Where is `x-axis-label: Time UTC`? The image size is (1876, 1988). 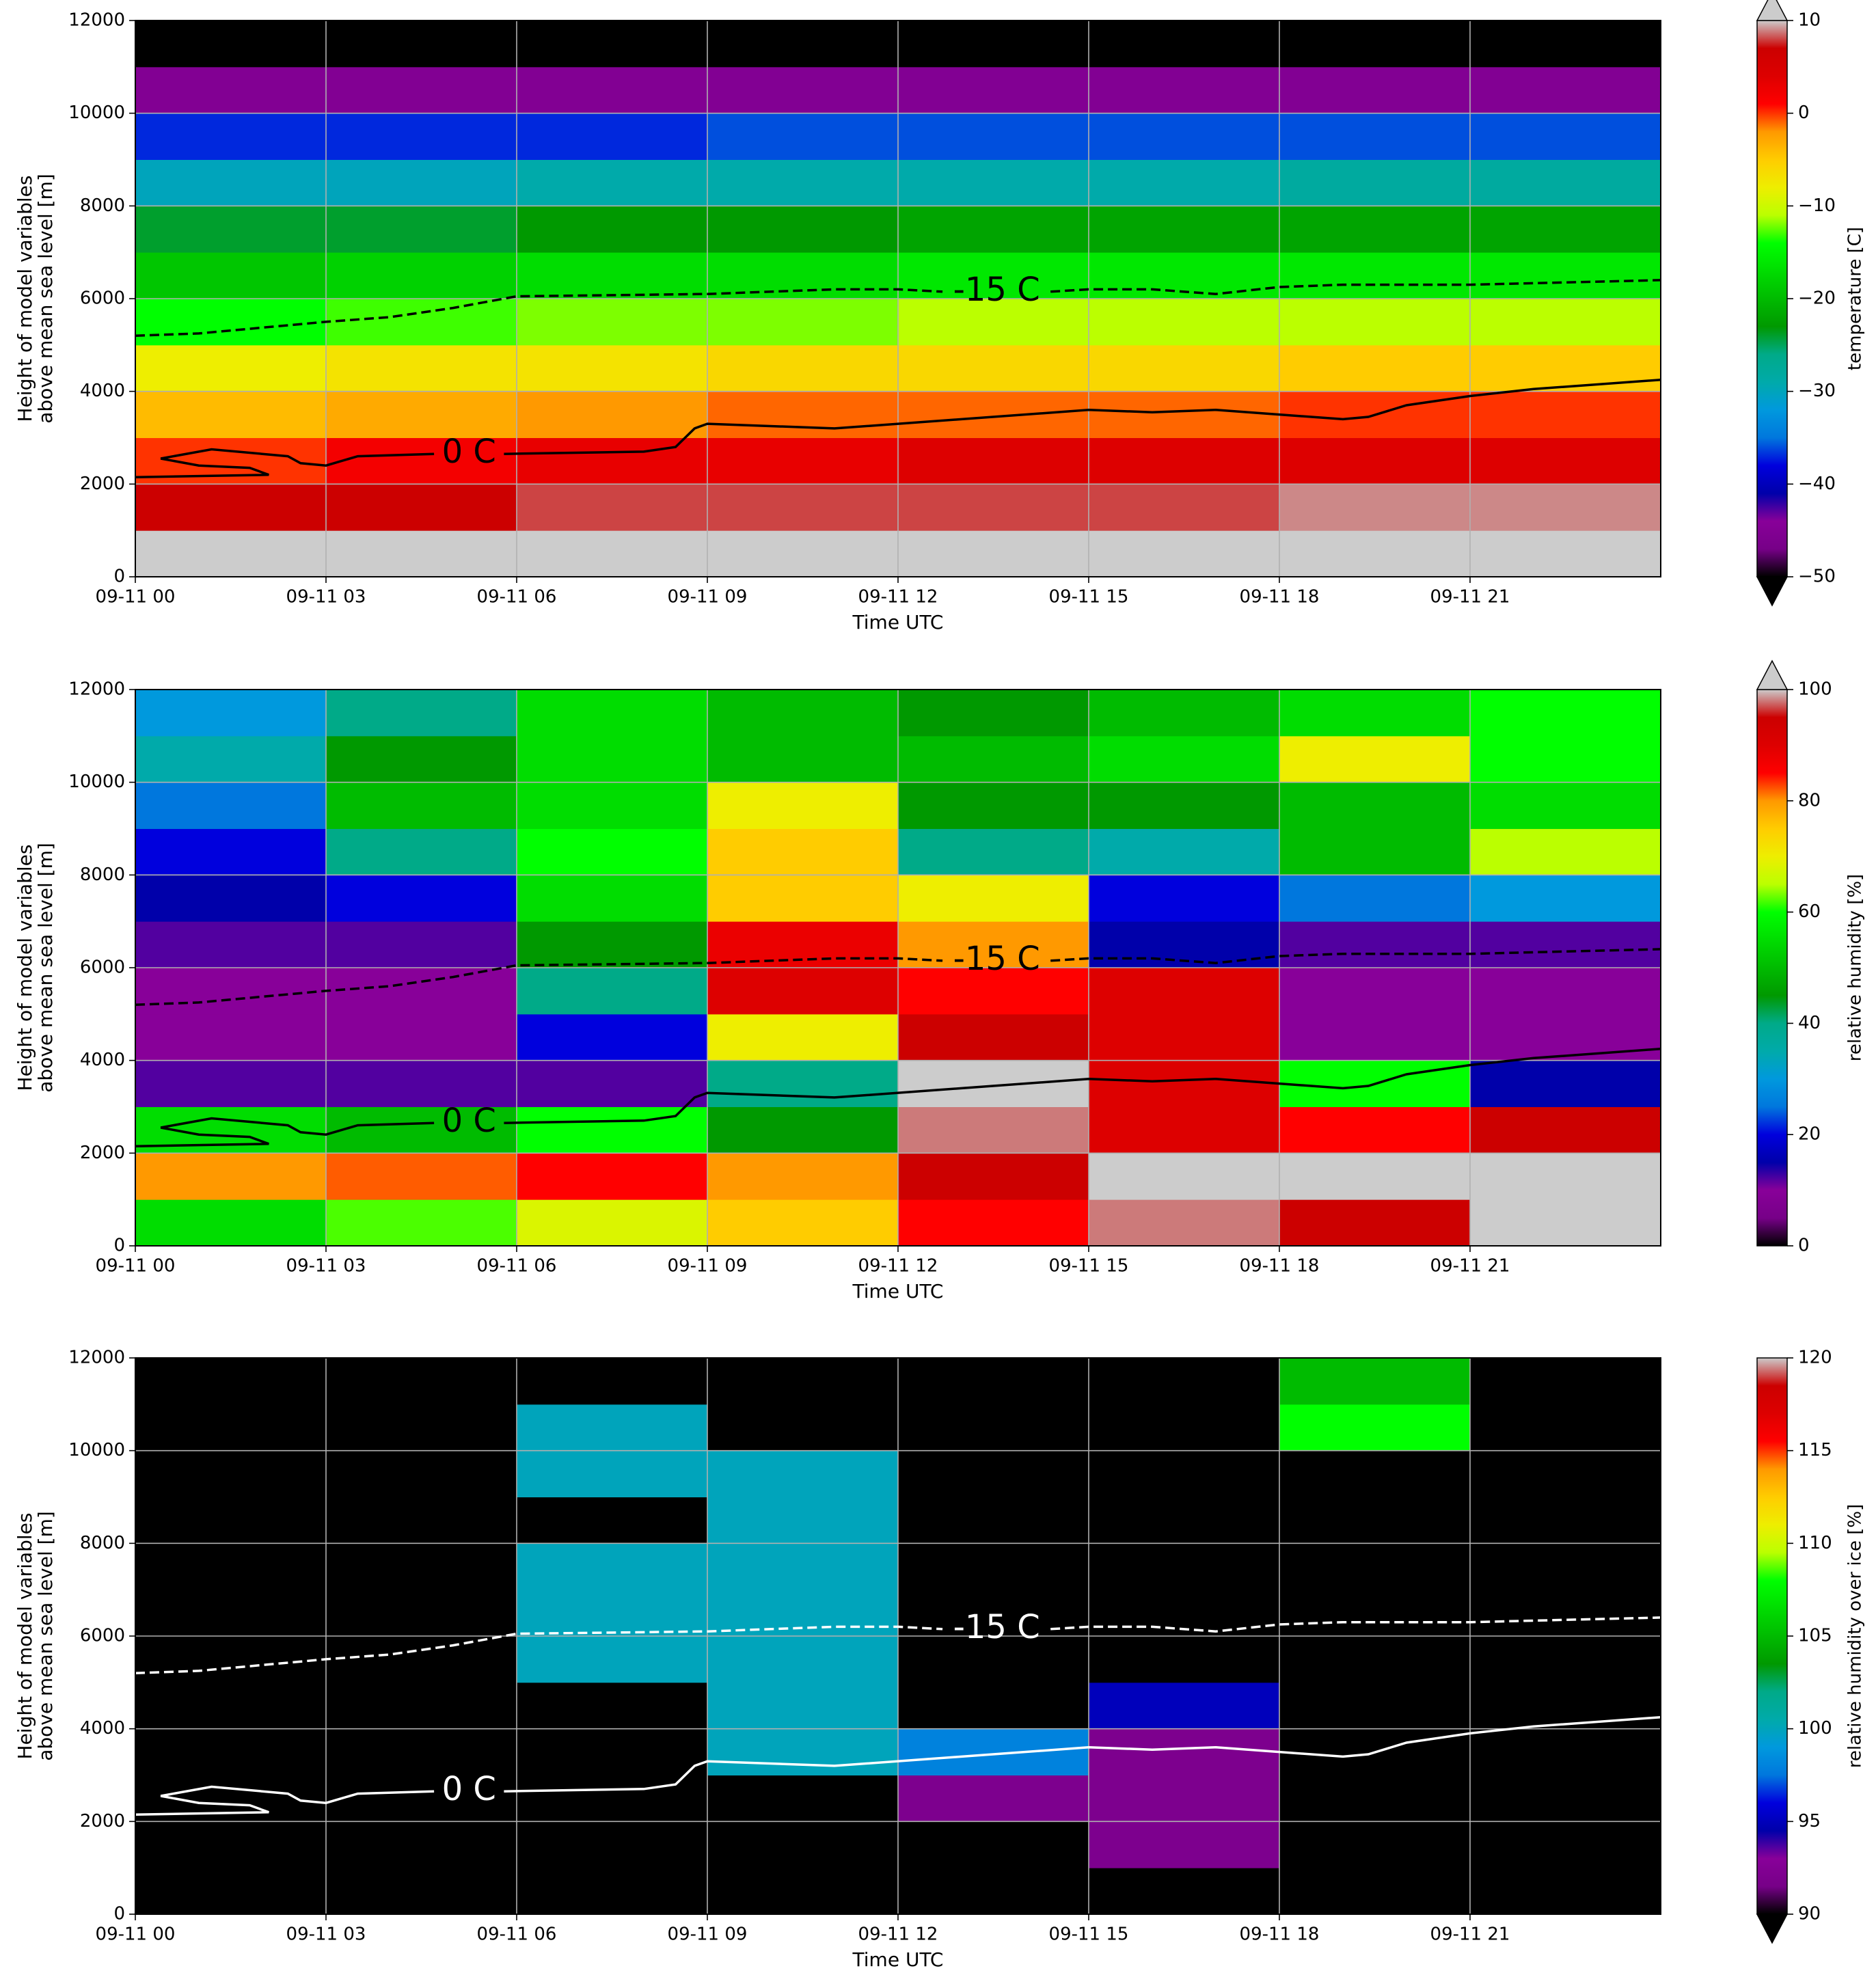
x-axis-label: Time UTC is located at coordinates (898, 1960).